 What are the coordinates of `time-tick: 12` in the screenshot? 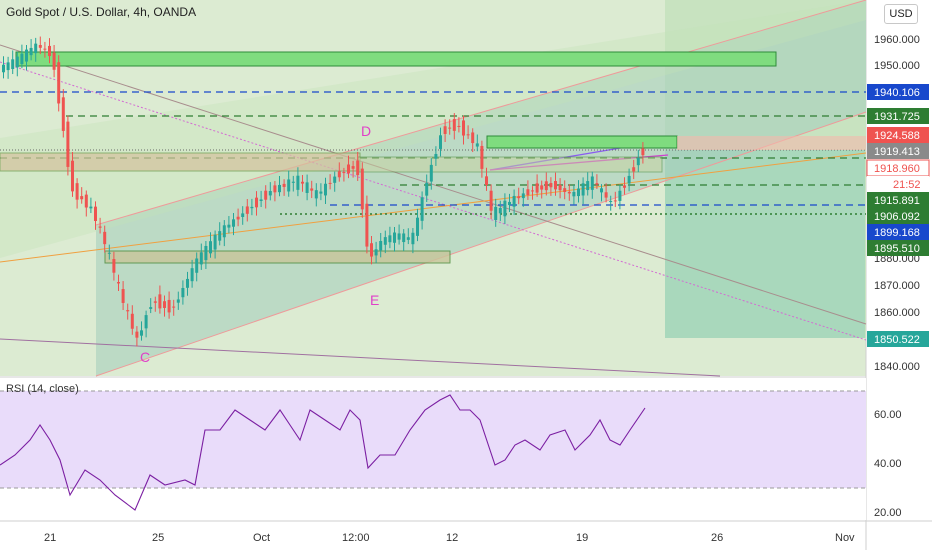 It's located at (452, 538).